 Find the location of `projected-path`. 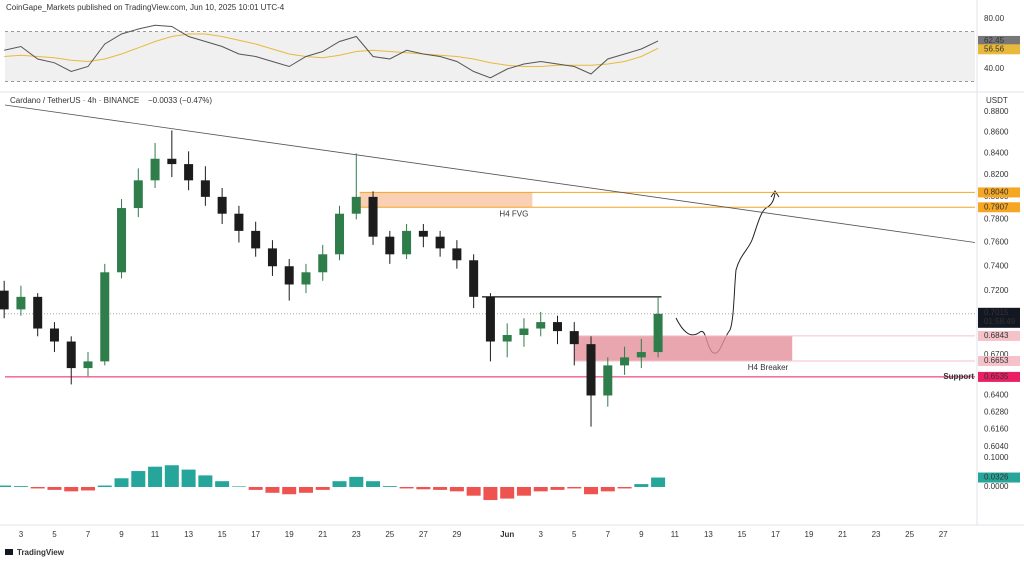

projected-path is located at coordinates (725, 273).